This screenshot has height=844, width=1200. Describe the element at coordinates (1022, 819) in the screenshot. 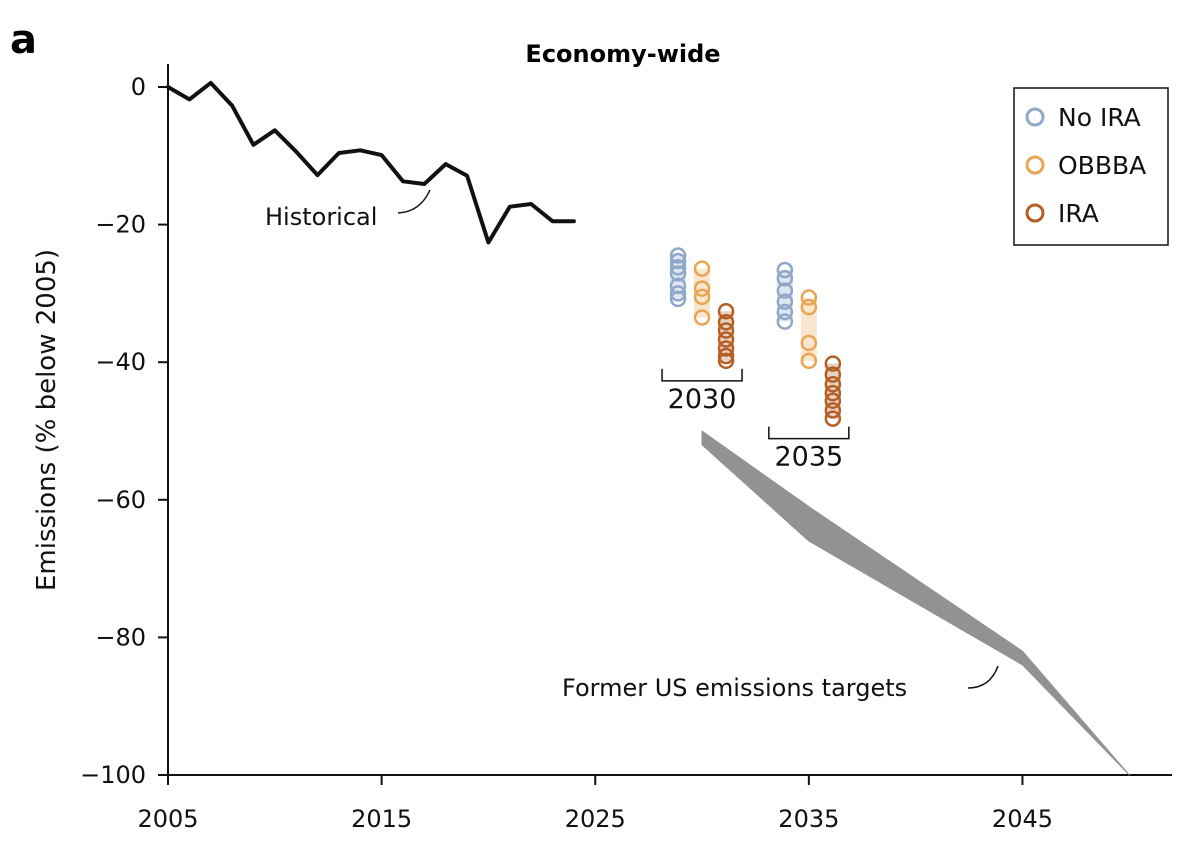

I see `x-tick-label: 2045` at that location.